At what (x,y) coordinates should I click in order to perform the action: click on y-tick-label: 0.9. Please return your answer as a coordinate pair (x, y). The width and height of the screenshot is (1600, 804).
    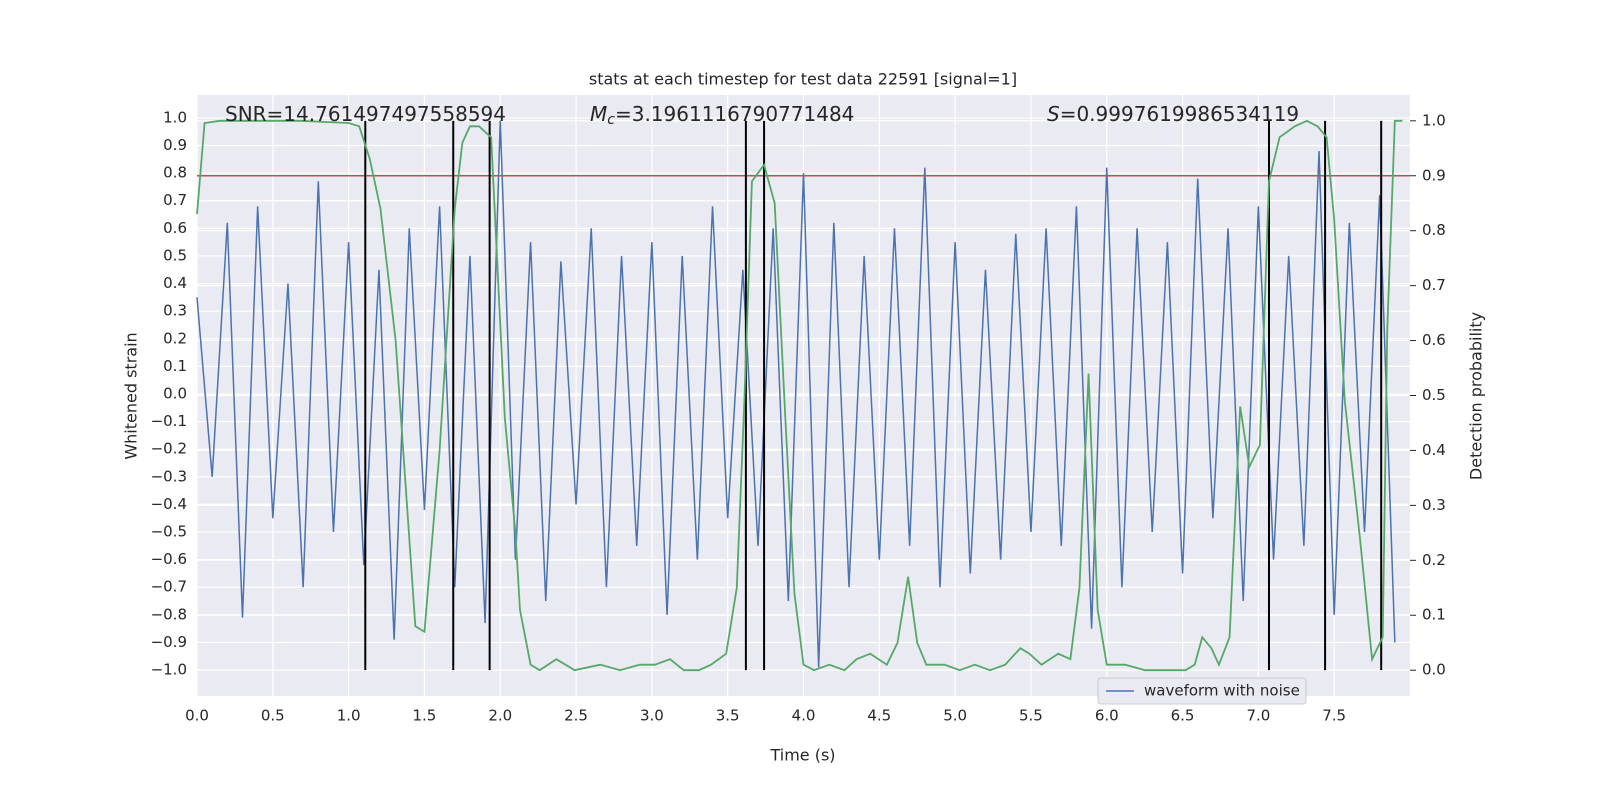
    Looking at the image, I should click on (175, 145).